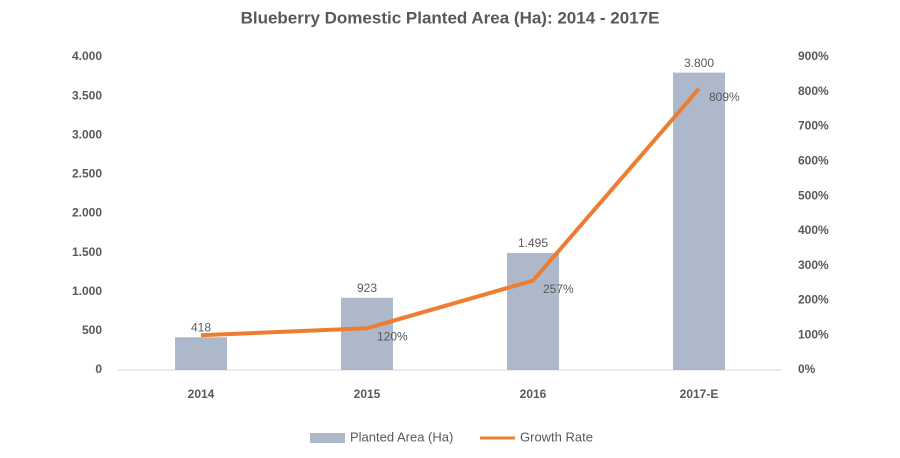 The width and height of the screenshot is (900, 458). What do you see at coordinates (201, 327) in the screenshot?
I see `bar-label: 418` at bounding box center [201, 327].